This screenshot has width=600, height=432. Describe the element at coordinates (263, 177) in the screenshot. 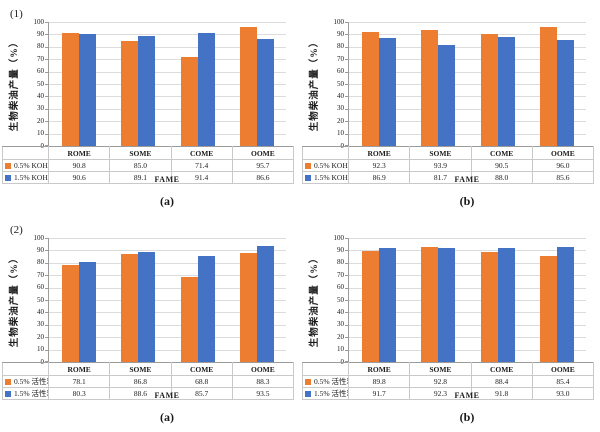

I see `value-cell: 86.6` at that location.